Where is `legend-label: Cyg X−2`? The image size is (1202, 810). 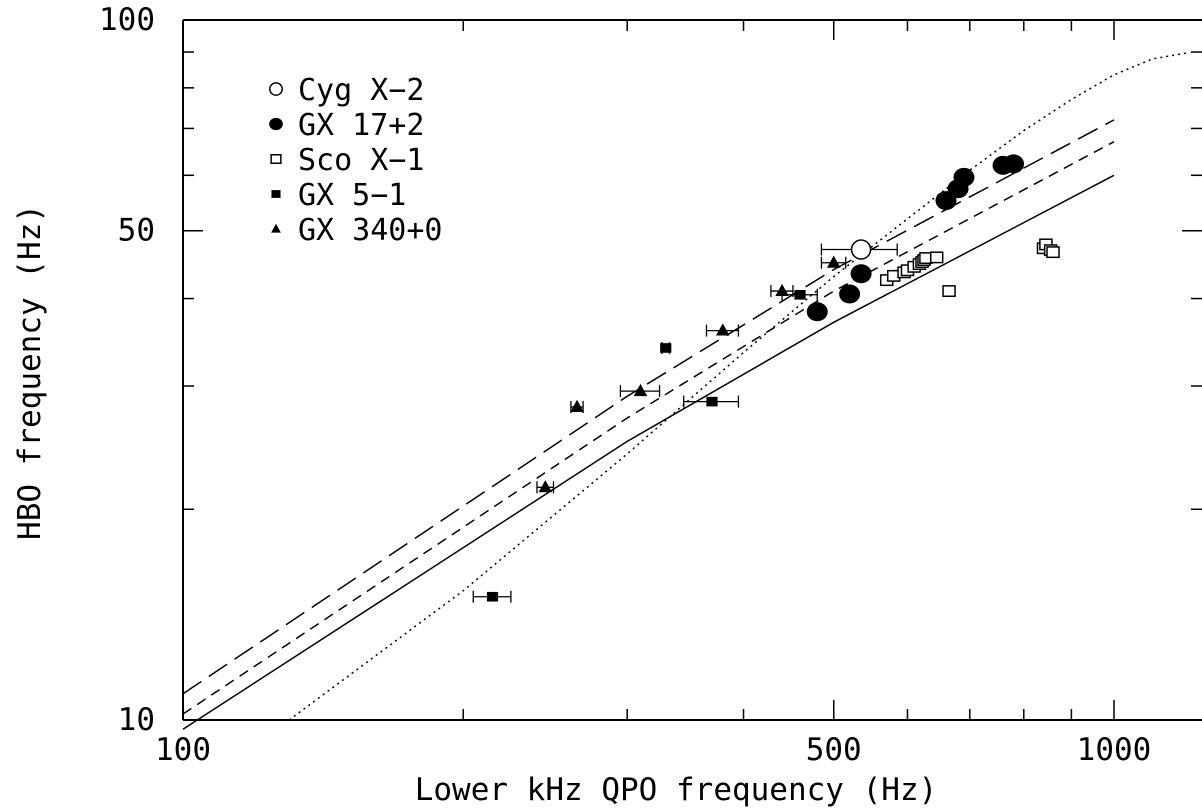 legend-label: Cyg X−2 is located at coordinates (361, 90).